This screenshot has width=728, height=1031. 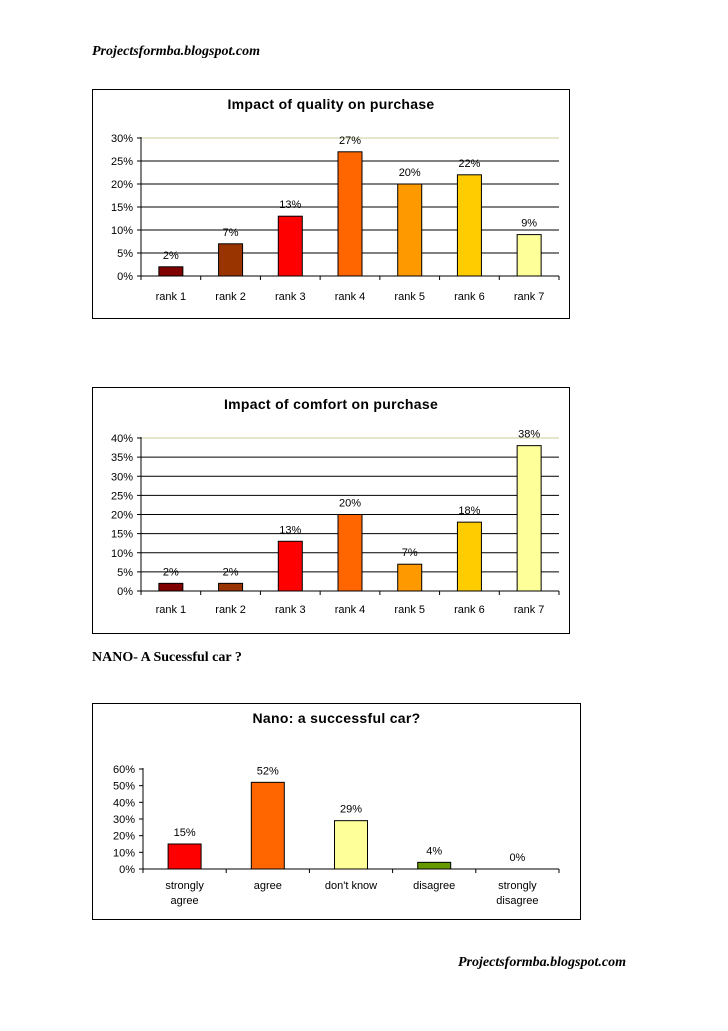 What do you see at coordinates (529, 224) in the screenshot?
I see `data-label: 9%` at bounding box center [529, 224].